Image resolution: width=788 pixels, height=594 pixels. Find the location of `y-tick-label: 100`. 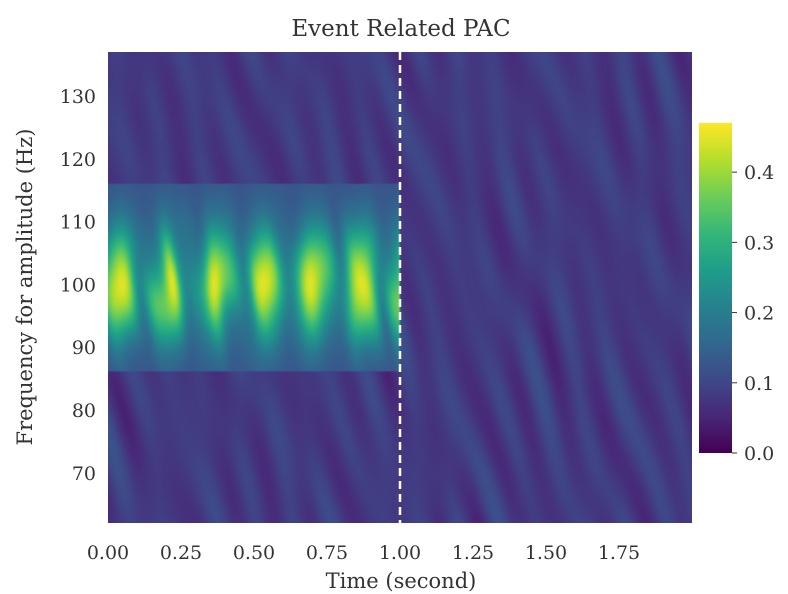

y-tick-label: 100 is located at coordinates (78, 285).